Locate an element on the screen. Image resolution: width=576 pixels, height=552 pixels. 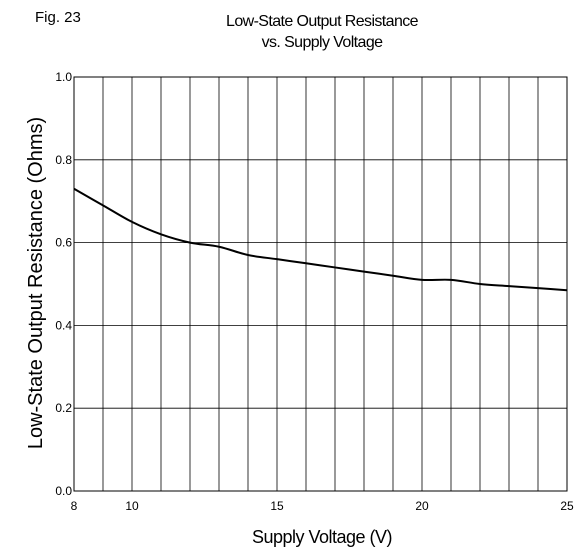
chart-title: Low-State Output Resistance is located at coordinates (322, 21).